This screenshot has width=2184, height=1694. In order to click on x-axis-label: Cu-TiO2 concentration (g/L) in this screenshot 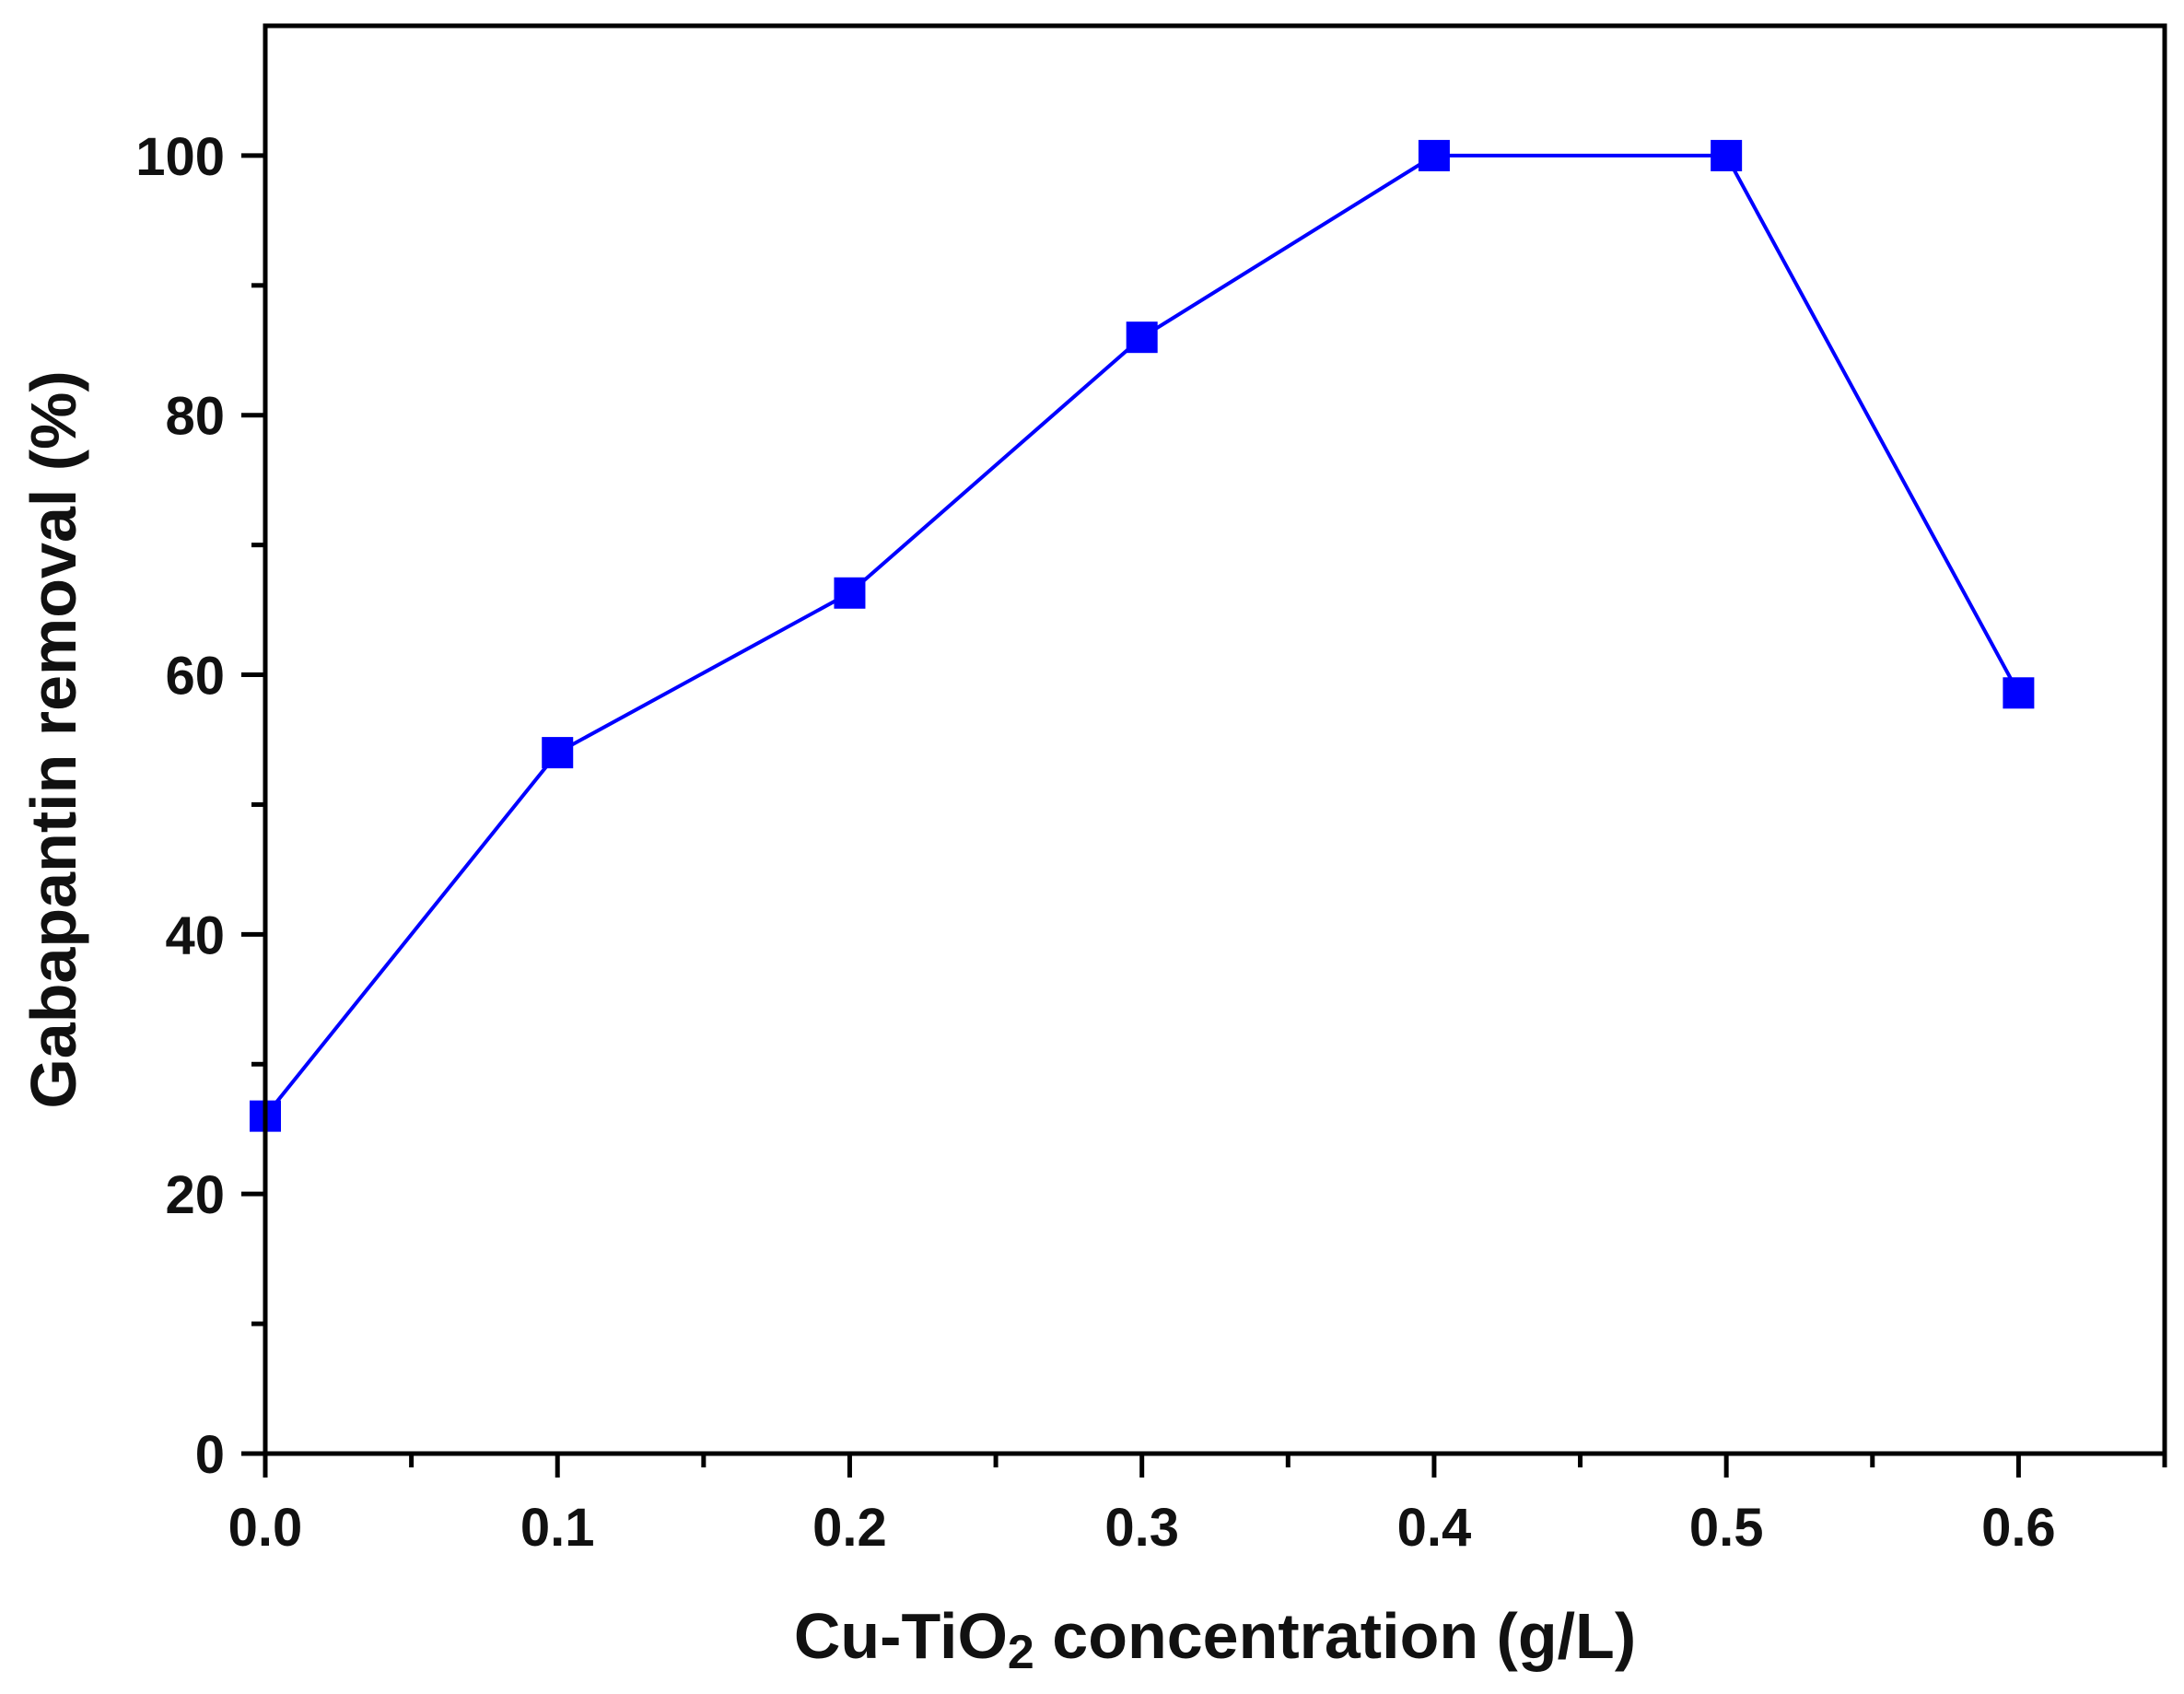, I will do `click(1215, 1639)`.